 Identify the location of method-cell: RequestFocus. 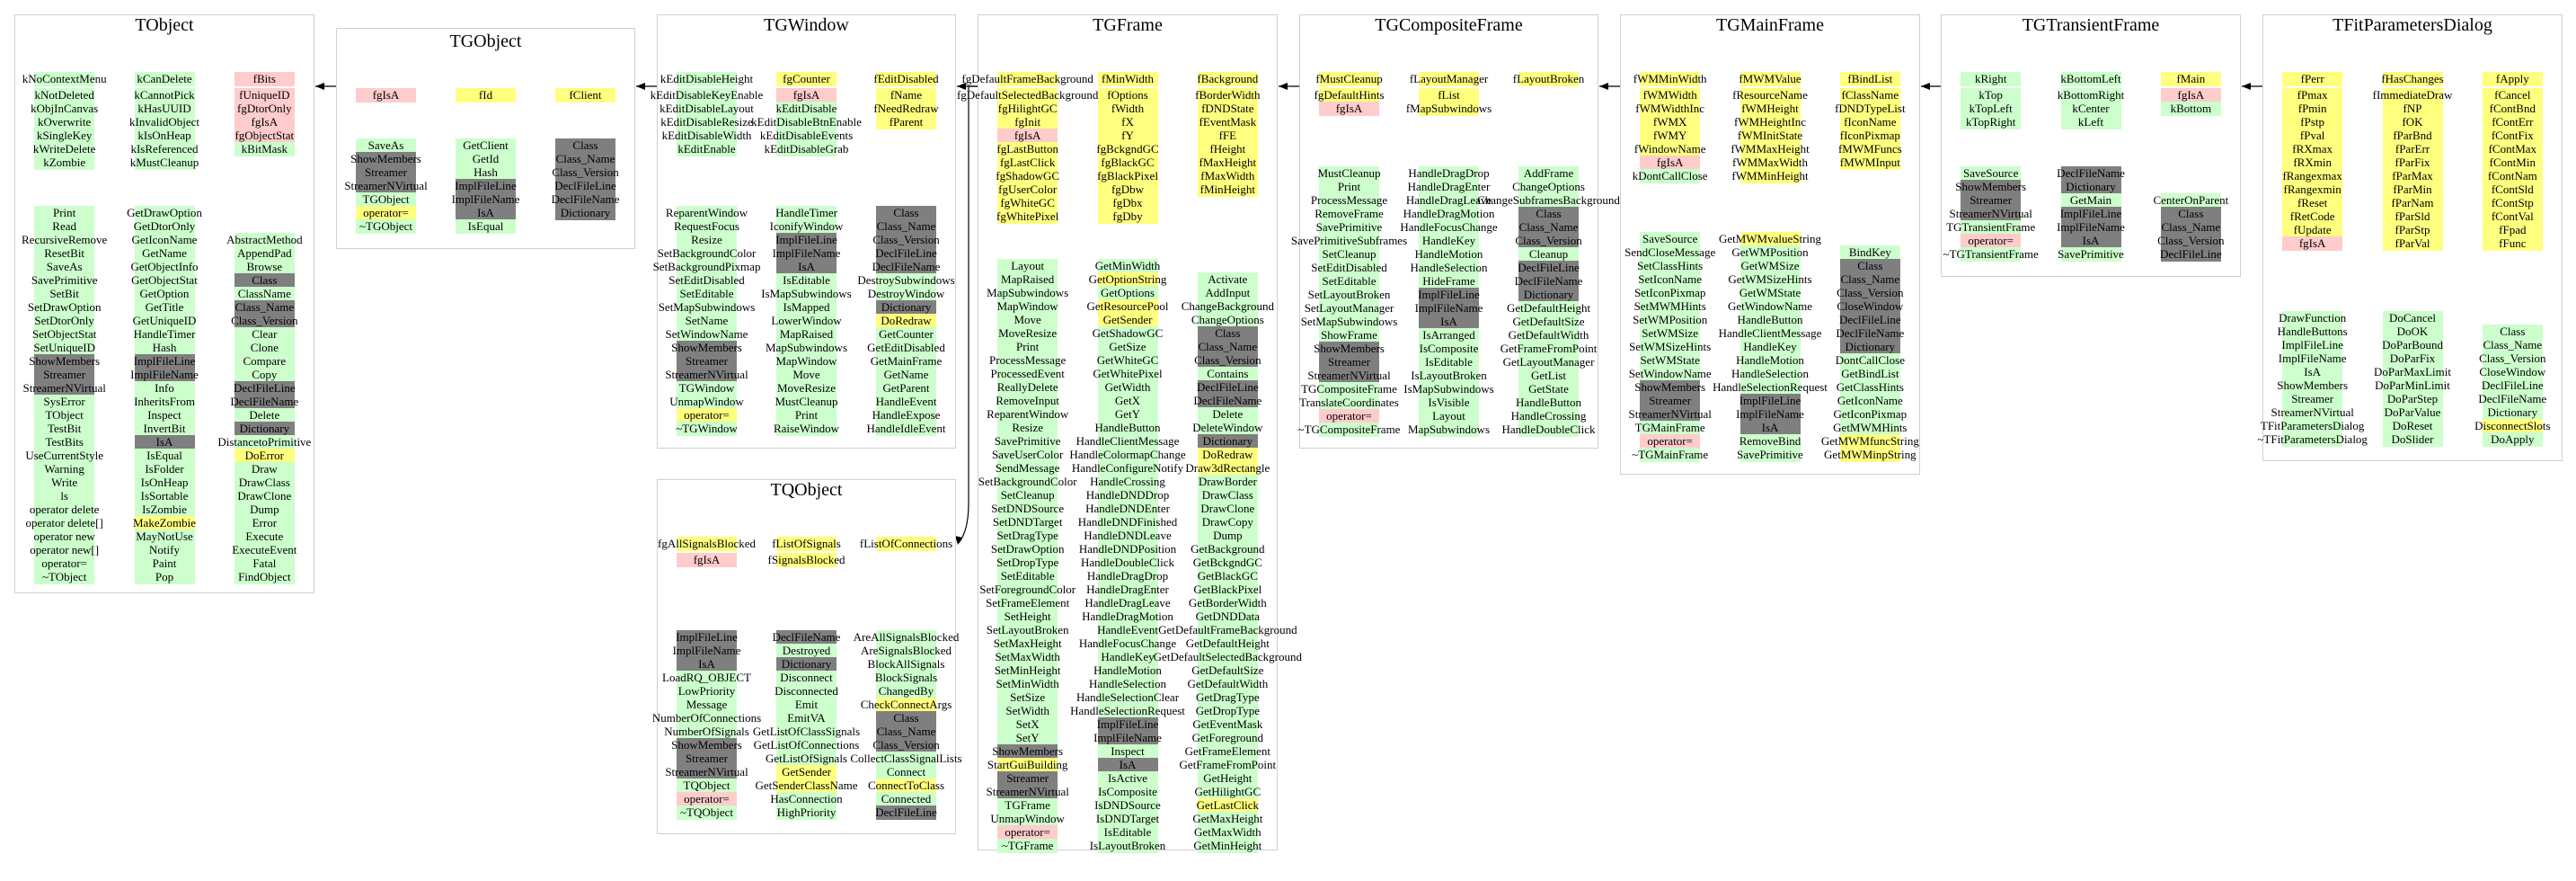
(706, 226).